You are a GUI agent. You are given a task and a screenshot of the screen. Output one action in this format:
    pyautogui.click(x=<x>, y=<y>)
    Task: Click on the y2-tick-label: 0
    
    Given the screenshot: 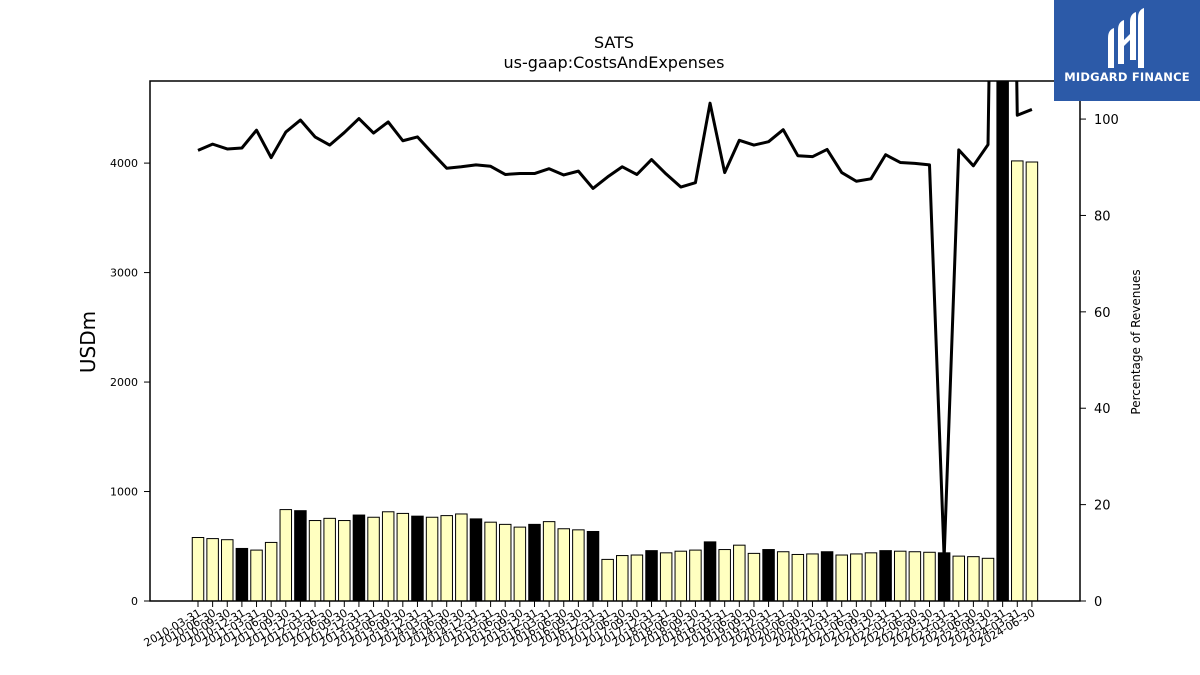 What is the action you would take?
    pyautogui.click(x=1098, y=602)
    